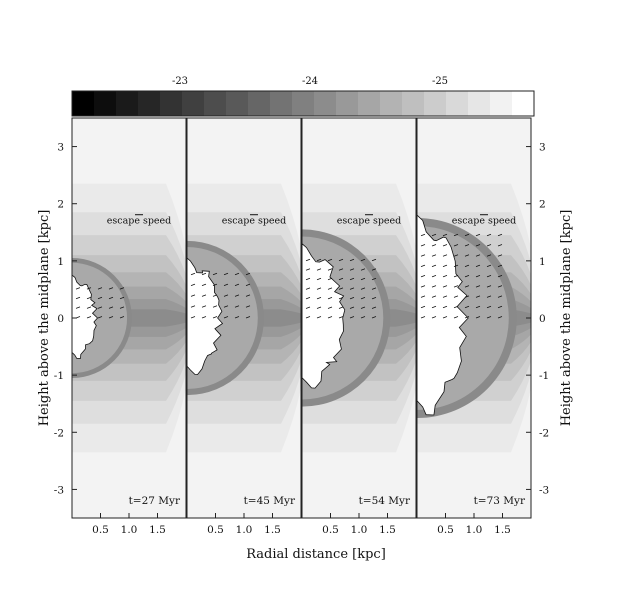 The image size is (624, 604). I want to click on colorbar, so click(303, 103).